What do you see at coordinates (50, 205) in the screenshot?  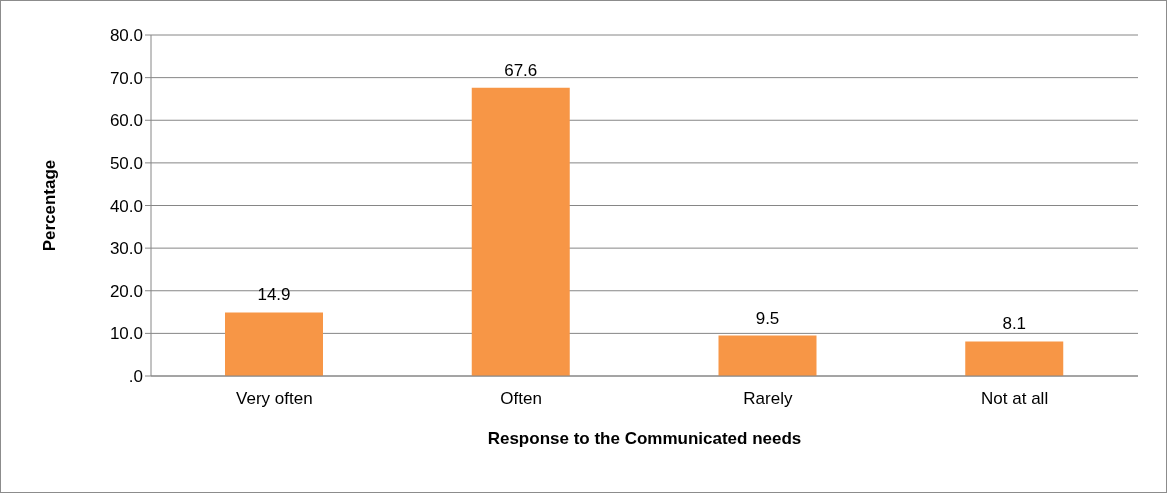 I see `y-axis-title: Percentage` at bounding box center [50, 205].